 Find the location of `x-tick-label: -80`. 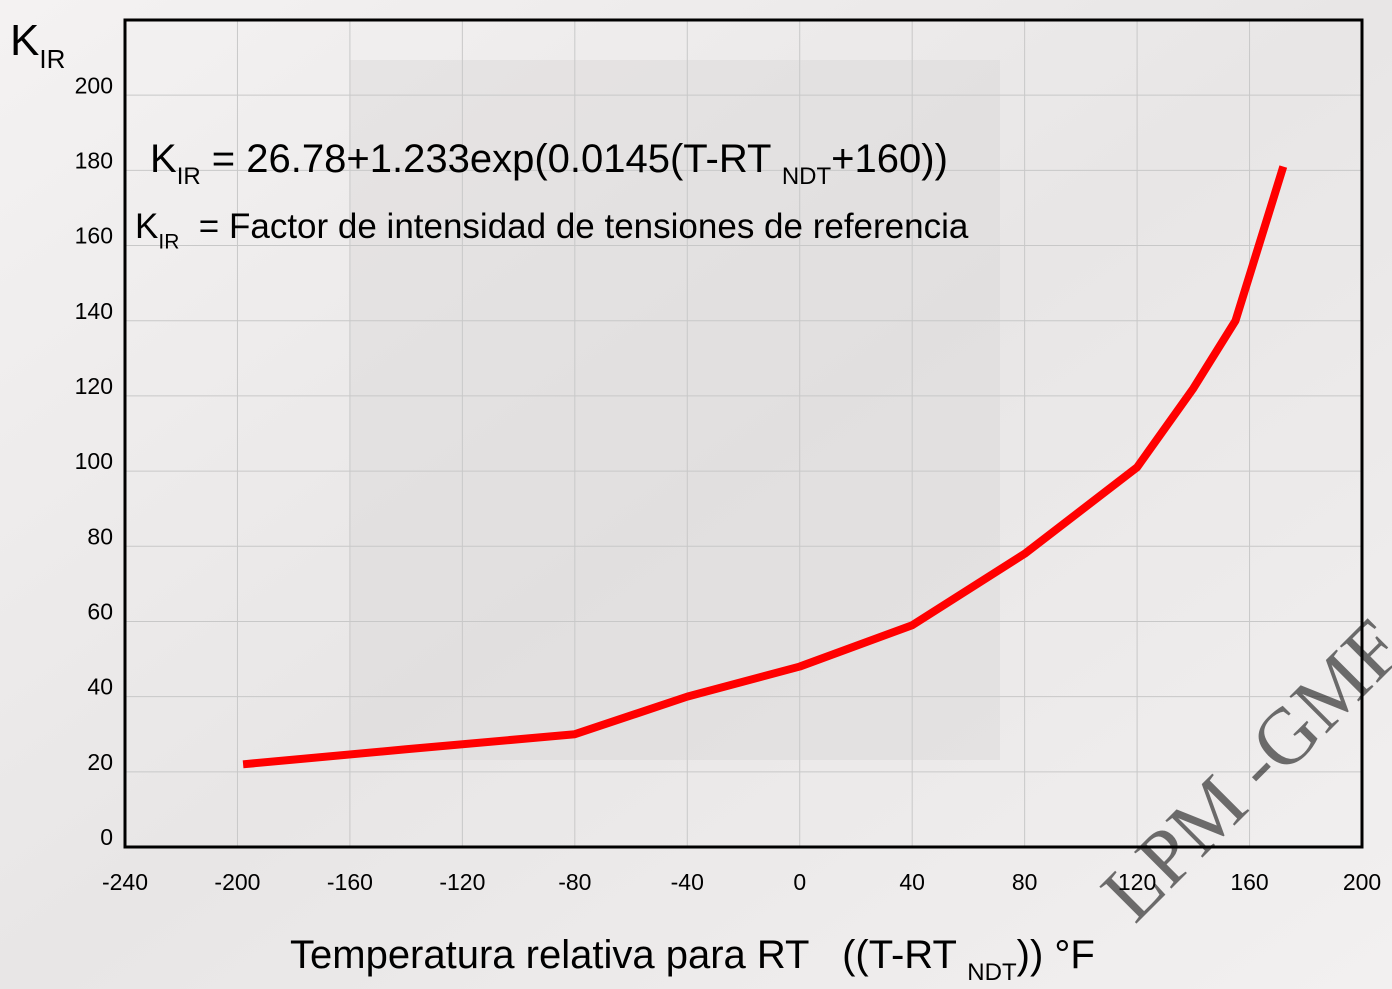

x-tick-label: -80 is located at coordinates (574, 882).